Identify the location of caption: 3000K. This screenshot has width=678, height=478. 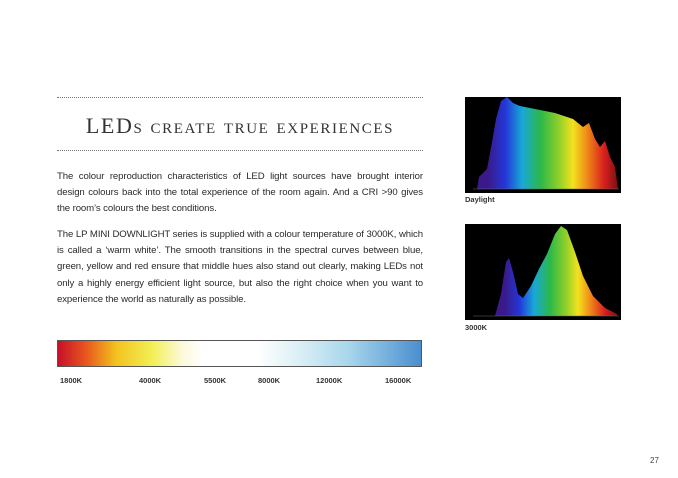
(476, 327).